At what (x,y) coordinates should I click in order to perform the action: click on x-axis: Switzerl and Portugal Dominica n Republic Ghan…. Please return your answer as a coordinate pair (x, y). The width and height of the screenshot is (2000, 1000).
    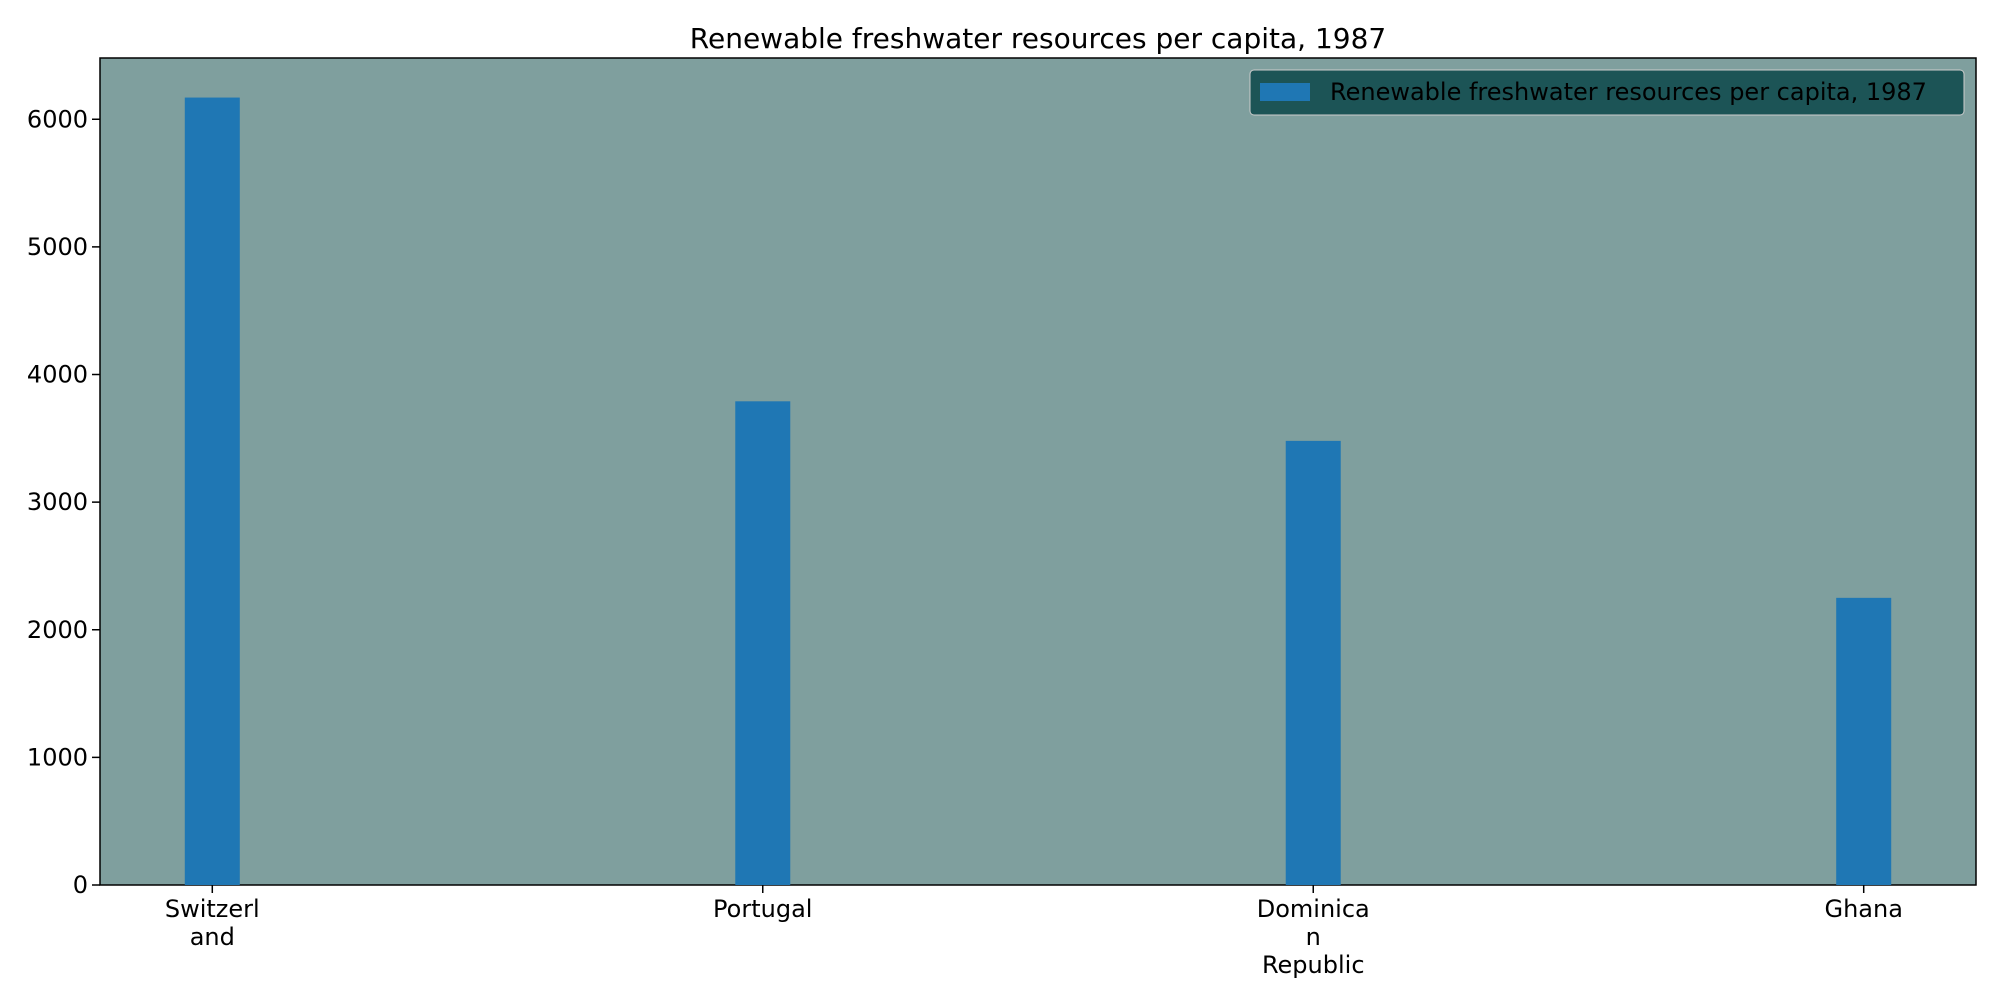
    Looking at the image, I should click on (1034, 932).